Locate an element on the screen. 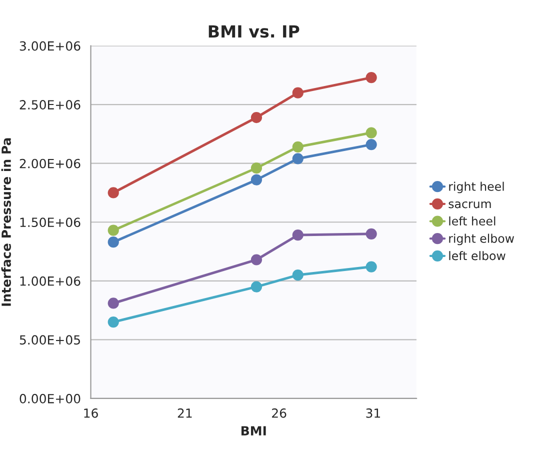 Image resolution: width=534 pixels, height=458 pixels. x-axis-title: BMI is located at coordinates (253, 431).